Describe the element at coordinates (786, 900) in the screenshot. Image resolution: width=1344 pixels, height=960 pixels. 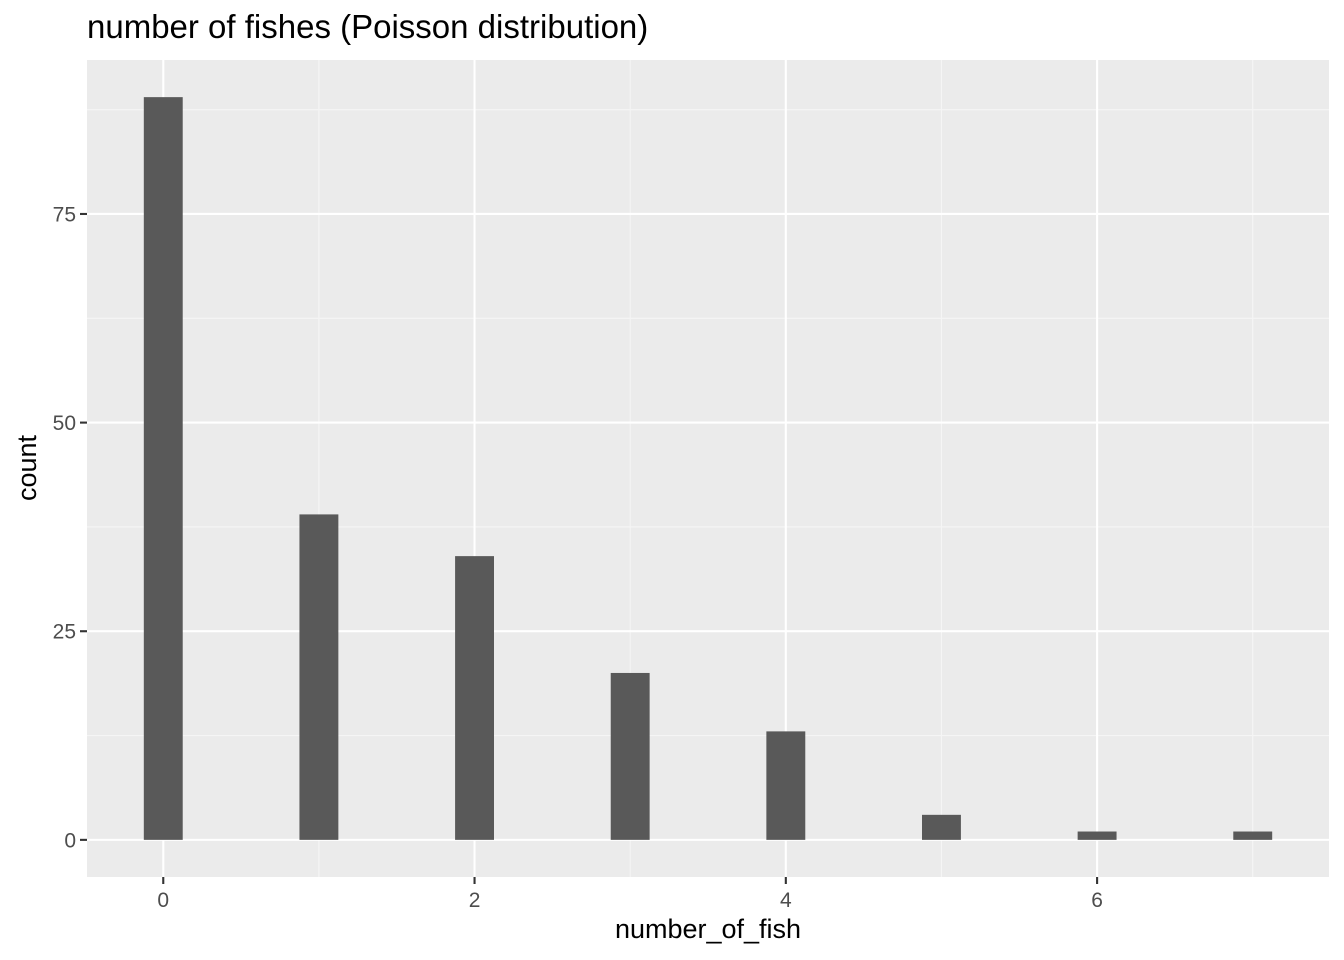
I see `x-tick-label: 4` at that location.